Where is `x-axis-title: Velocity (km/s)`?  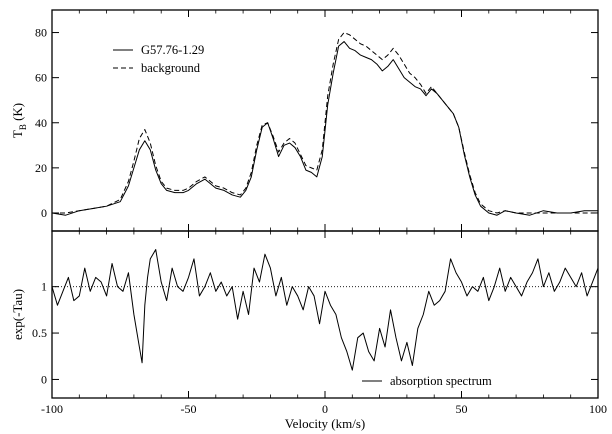 x-axis-title: Velocity (km/s) is located at coordinates (325, 423).